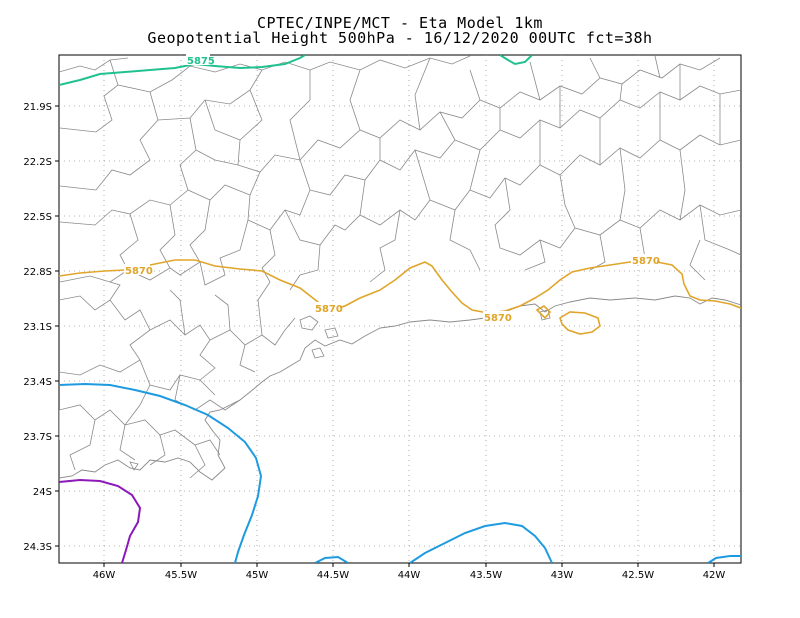 Image resolution: width=800 pixels, height=618 pixels. I want to click on lon-label: 42W, so click(714, 575).